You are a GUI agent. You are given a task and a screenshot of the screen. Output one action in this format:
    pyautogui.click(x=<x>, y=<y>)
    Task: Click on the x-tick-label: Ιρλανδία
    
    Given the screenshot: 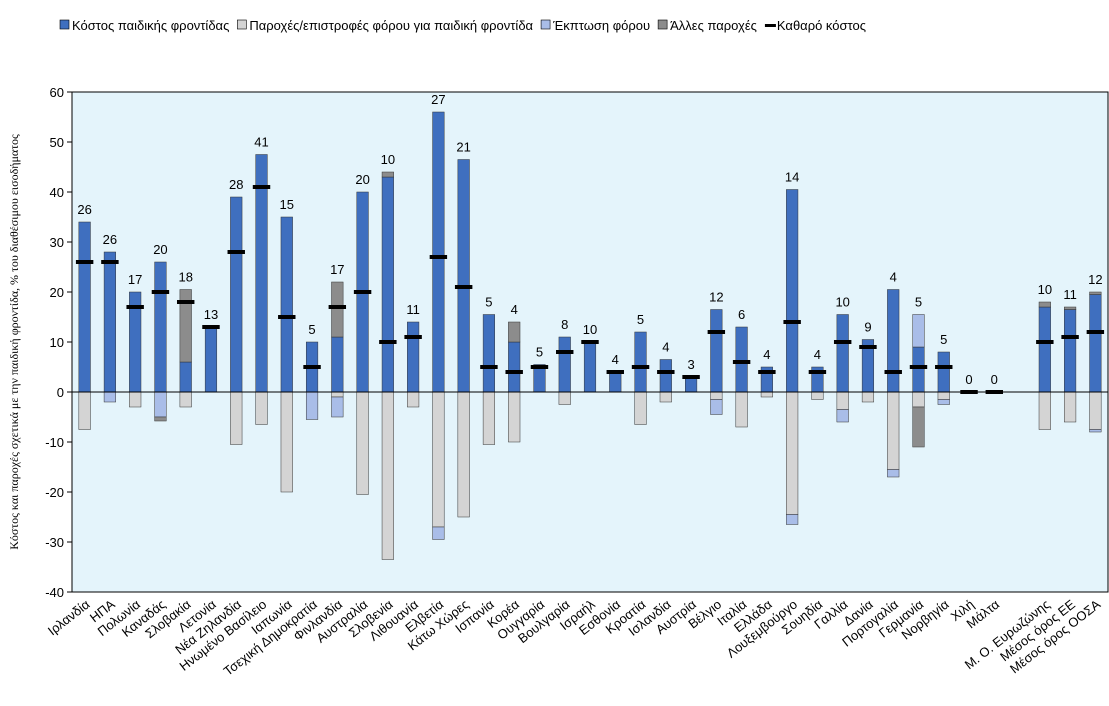 What is the action you would take?
    pyautogui.click(x=69, y=617)
    